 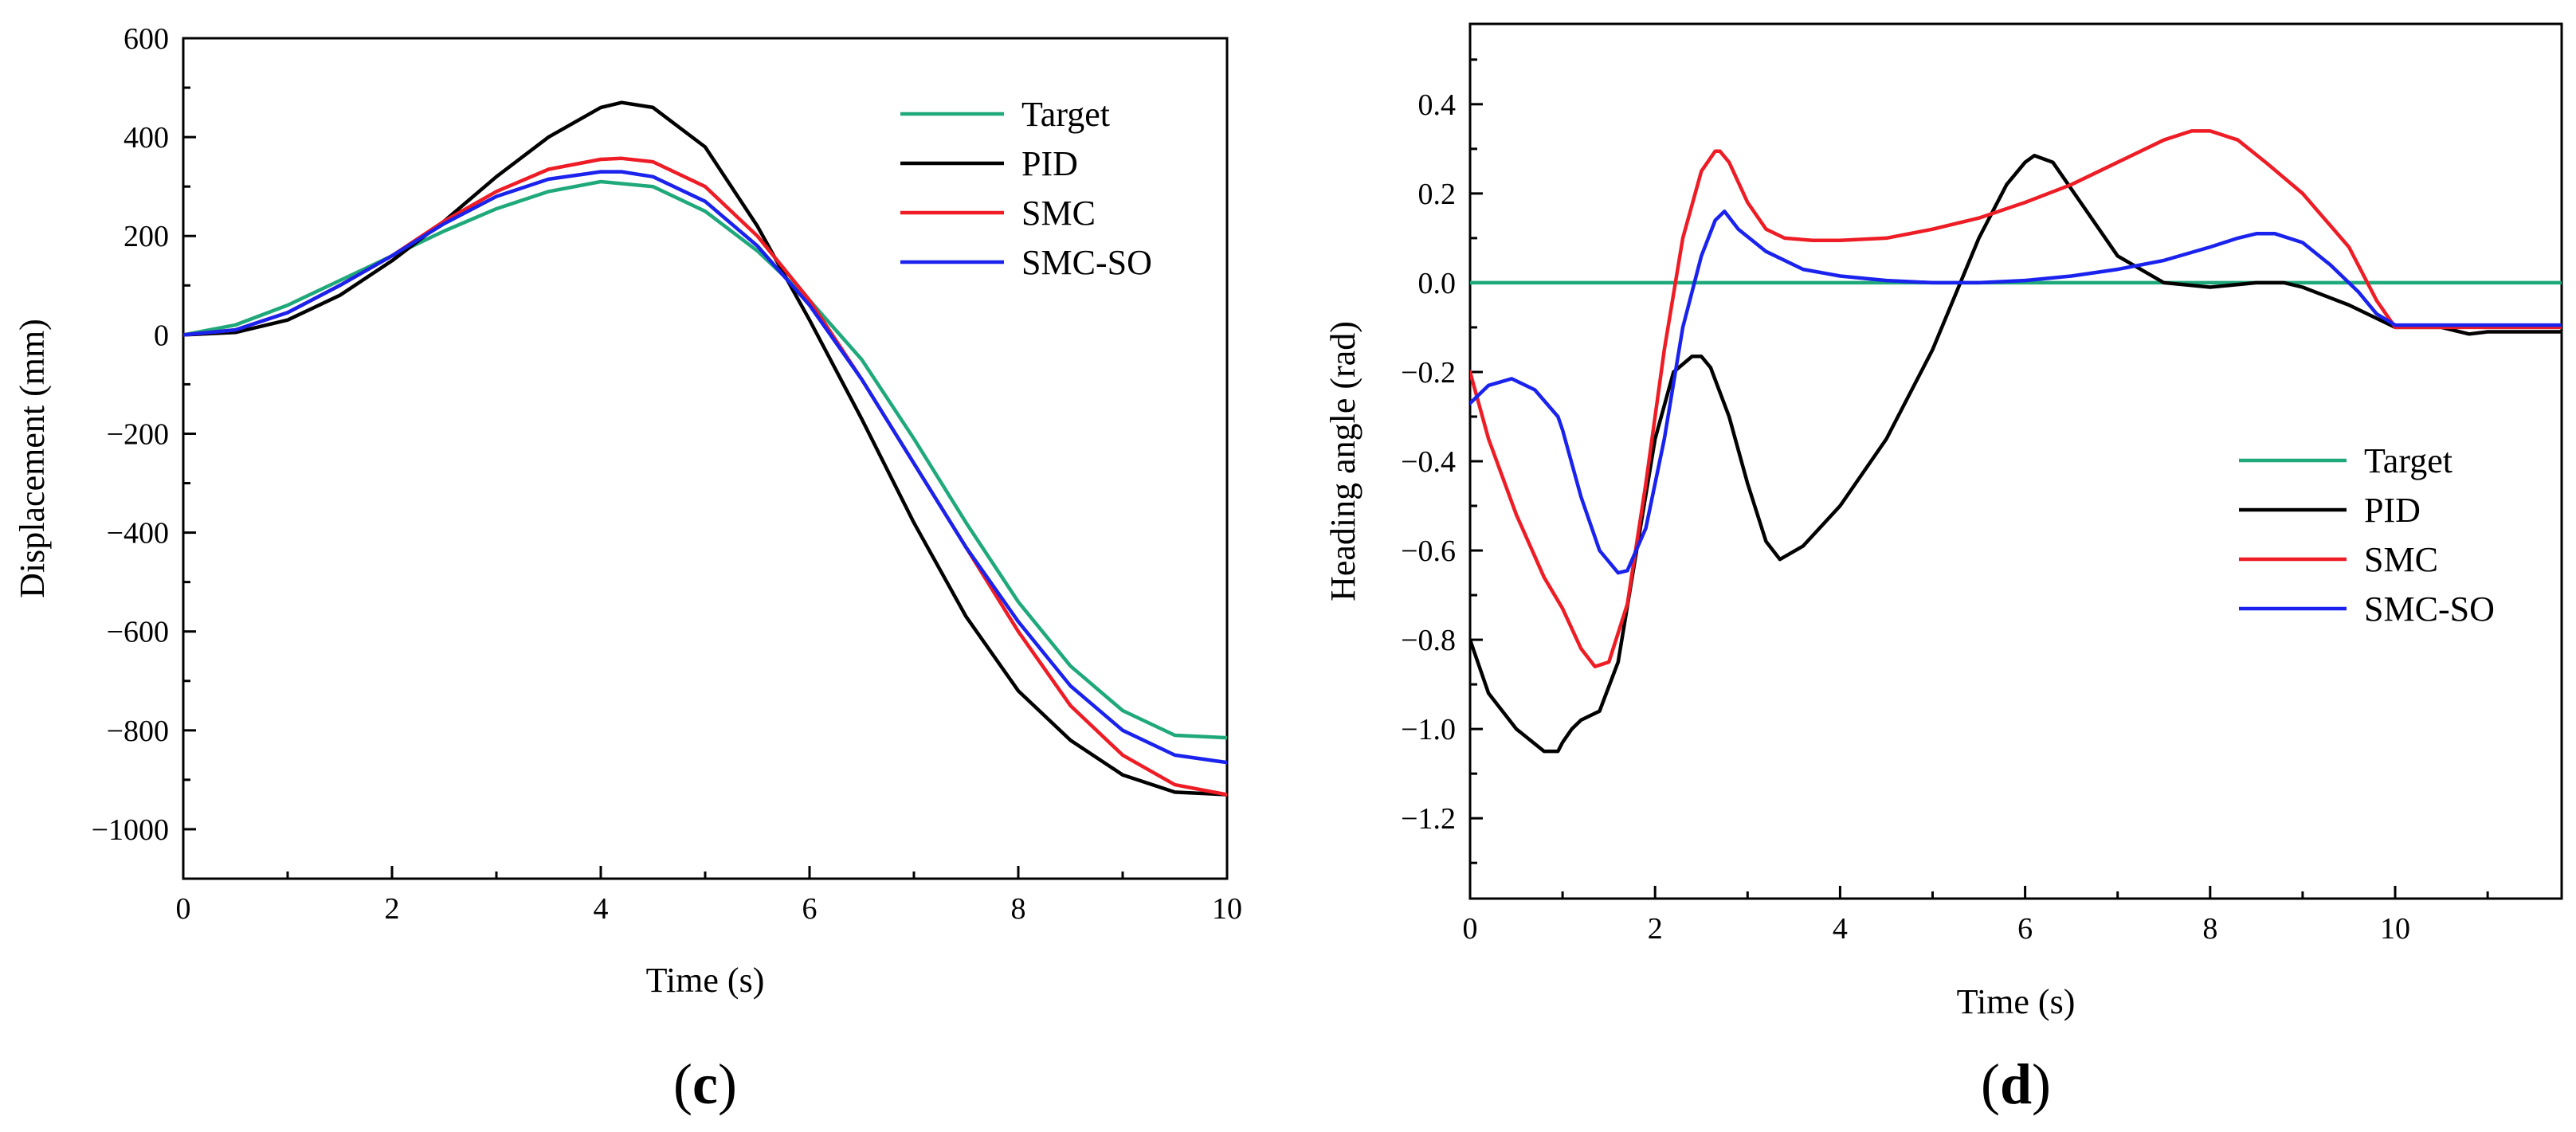 What do you see at coordinates (1428, 373) in the screenshot?
I see `y-tick-label: −0.2` at bounding box center [1428, 373].